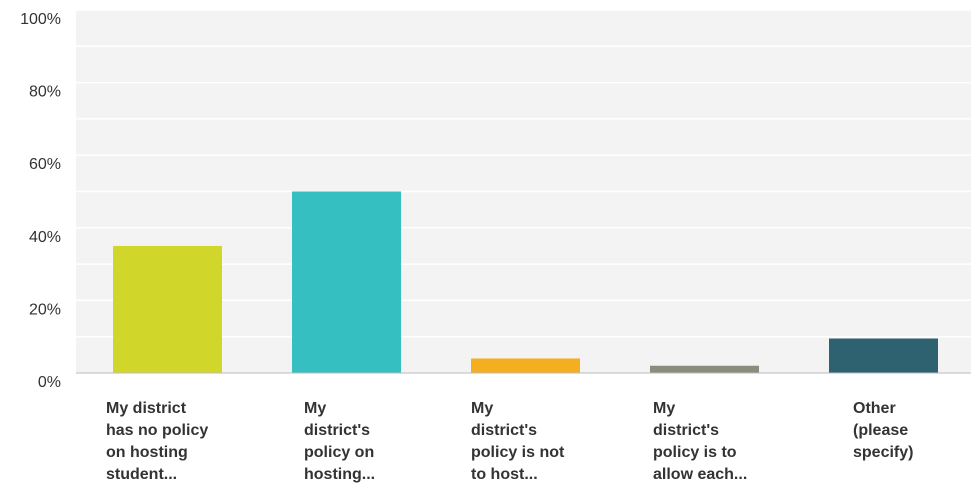  Describe the element at coordinates (147, 452) in the screenshot. I see `category-label-line: on hosting` at that location.